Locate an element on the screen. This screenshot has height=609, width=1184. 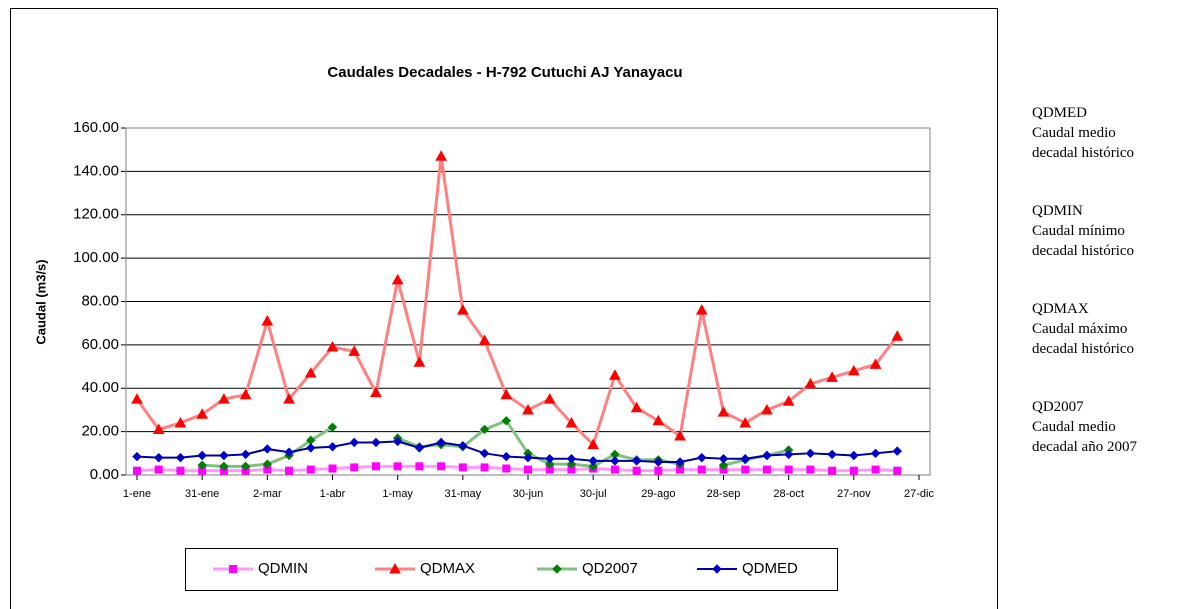
note: QD2007 Caudal medio decadal año 2007 is located at coordinates (1084, 427).